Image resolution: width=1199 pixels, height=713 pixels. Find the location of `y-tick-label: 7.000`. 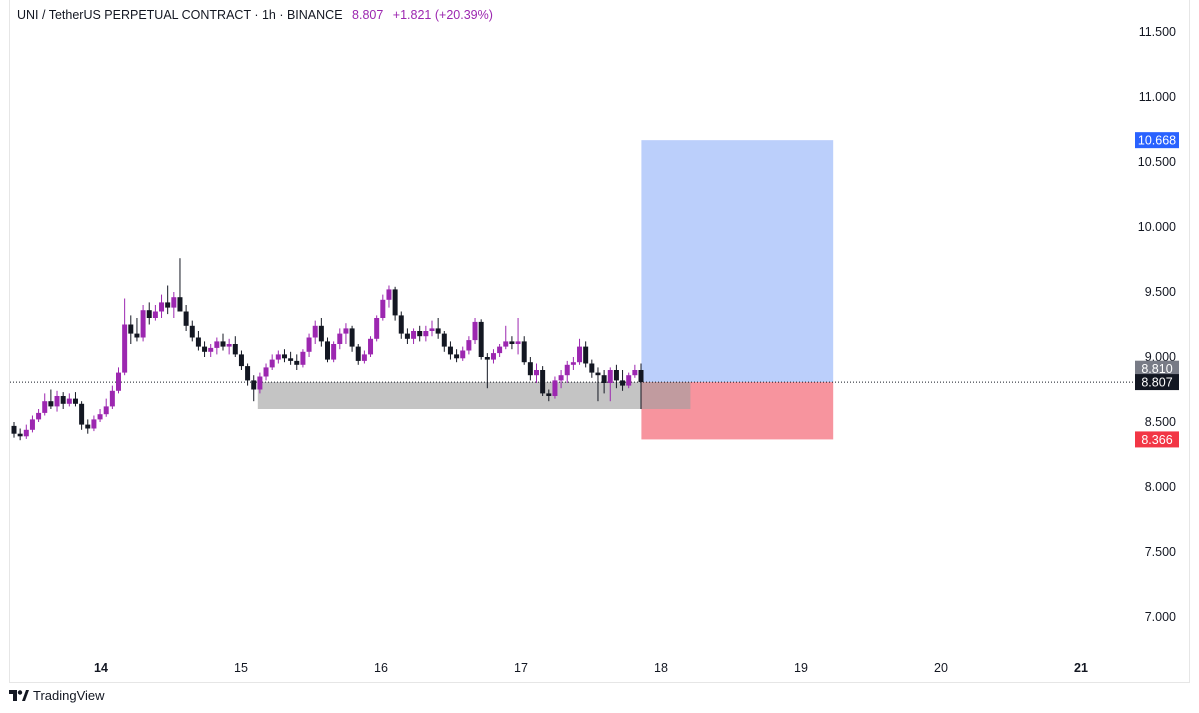

y-tick-label: 7.000 is located at coordinates (1160, 617).